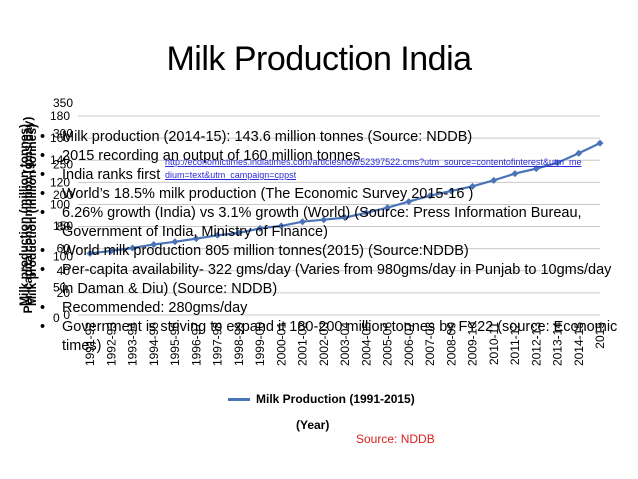 The image size is (638, 479). Describe the element at coordinates (56, 318) in the screenshot. I see `y-tick-label-overlay: 0` at that location.